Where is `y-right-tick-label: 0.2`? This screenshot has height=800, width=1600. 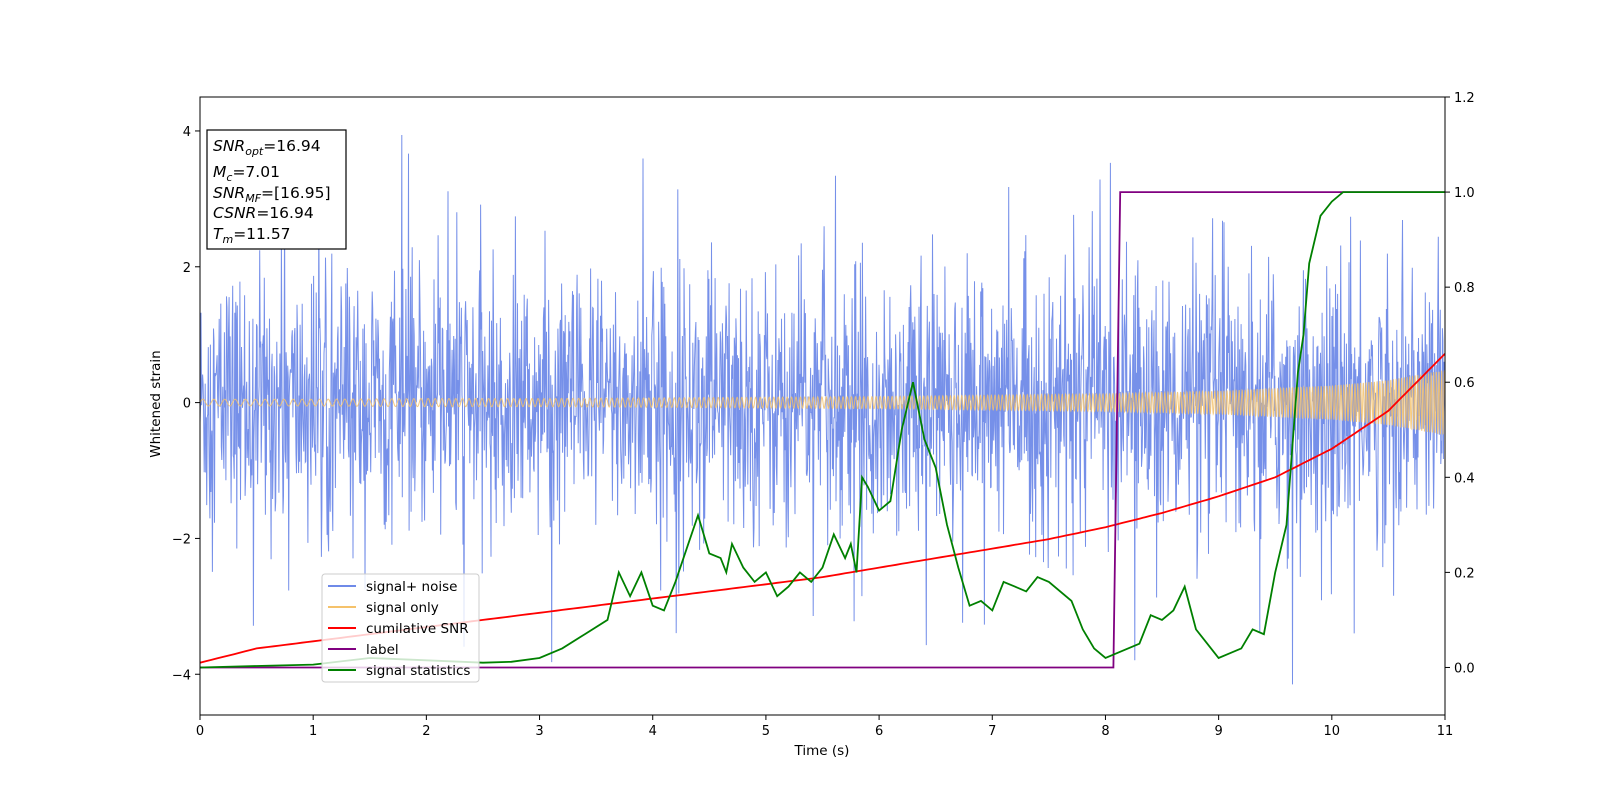 y-right-tick-label: 0.2 is located at coordinates (1464, 573).